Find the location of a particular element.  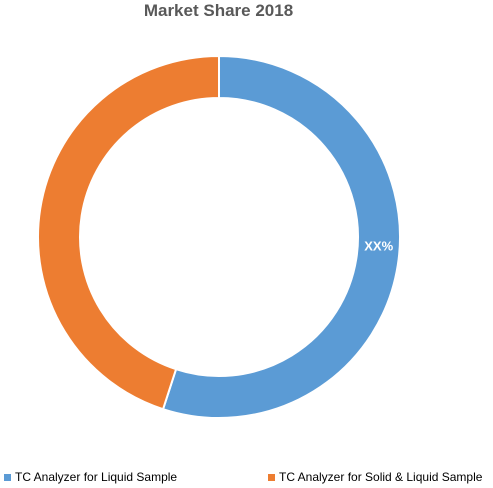

legend-label-liquid-sample: TC Analyzer for Liquid Sample is located at coordinates (96, 477).